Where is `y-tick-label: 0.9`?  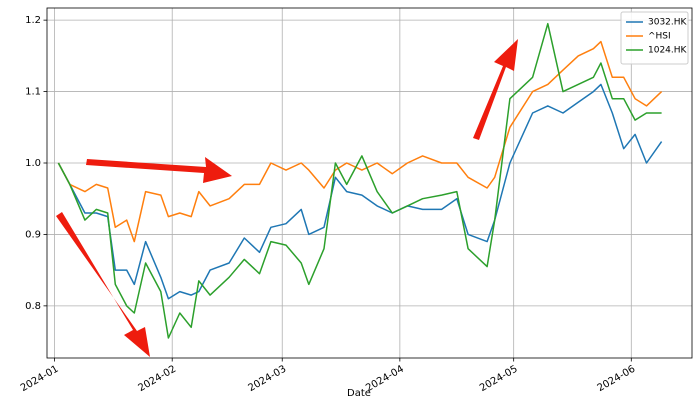 y-tick-label: 0.9 is located at coordinates (33, 234).